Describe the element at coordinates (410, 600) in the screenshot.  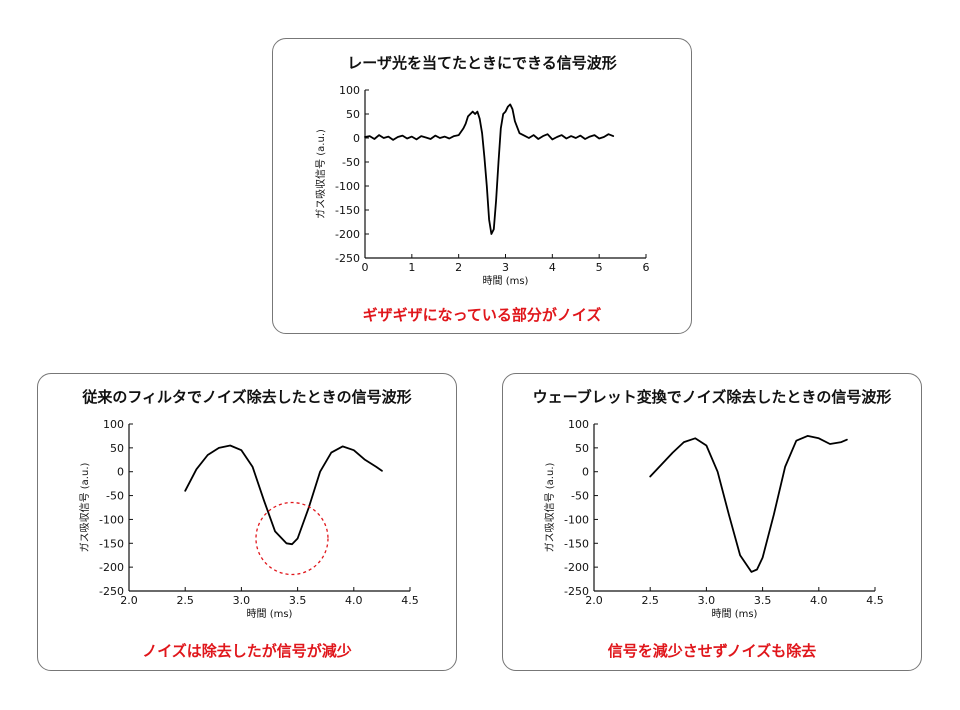
I see `x-tick-label-bottom-left: 4.5` at that location.